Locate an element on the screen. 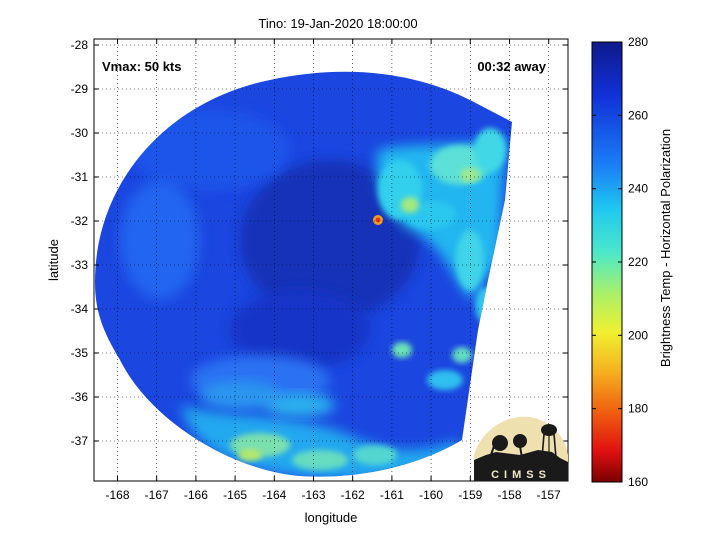  y-tick-label: -32 is located at coordinates (80, 221).